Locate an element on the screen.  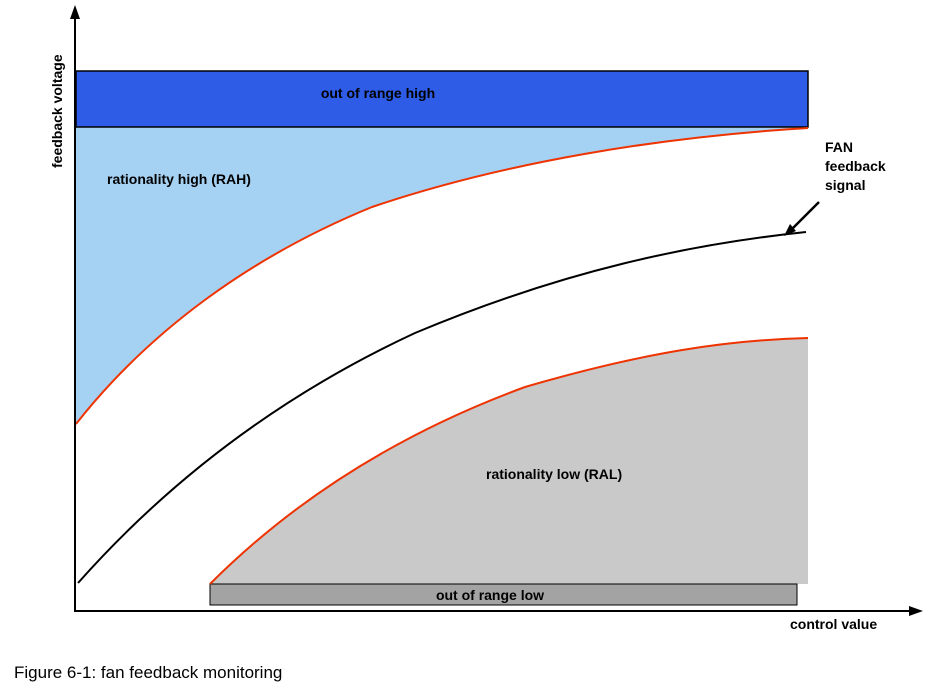
fan-feedback-signal-annotation: FAN feedback signal is located at coordinates (855, 166).